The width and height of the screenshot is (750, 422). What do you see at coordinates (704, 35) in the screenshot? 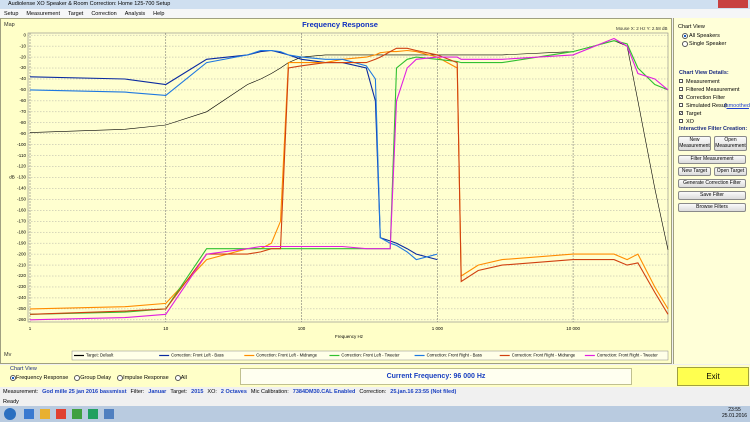
I see `radio-label: All Speakers` at bounding box center [704, 35].